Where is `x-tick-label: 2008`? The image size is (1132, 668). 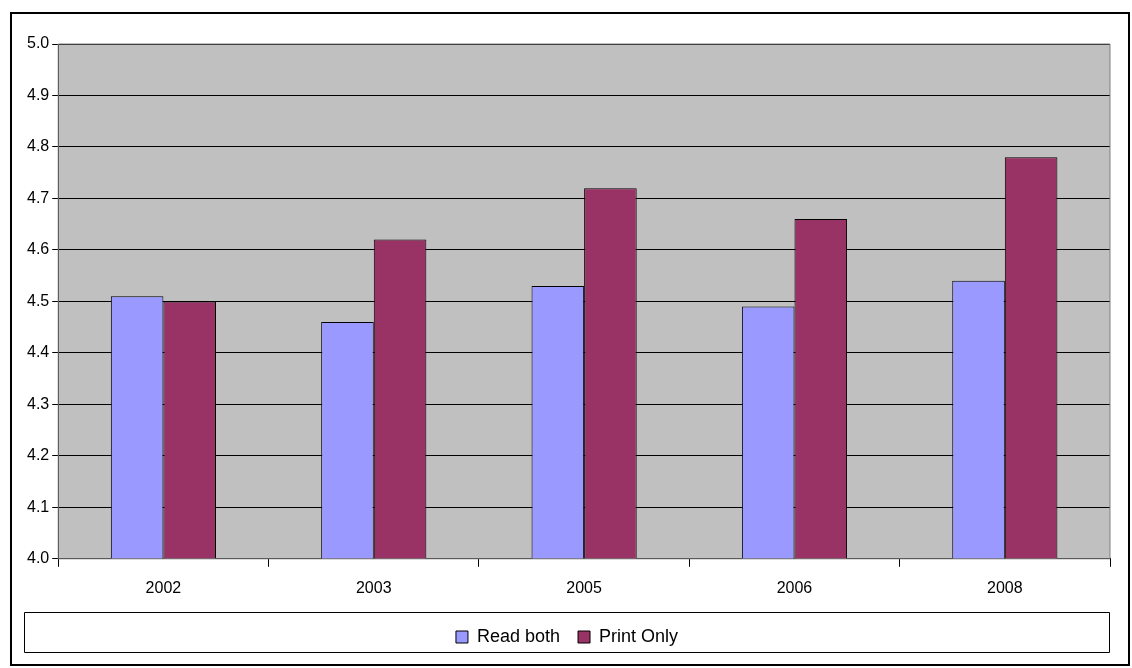
x-tick-label: 2008 is located at coordinates (1005, 587).